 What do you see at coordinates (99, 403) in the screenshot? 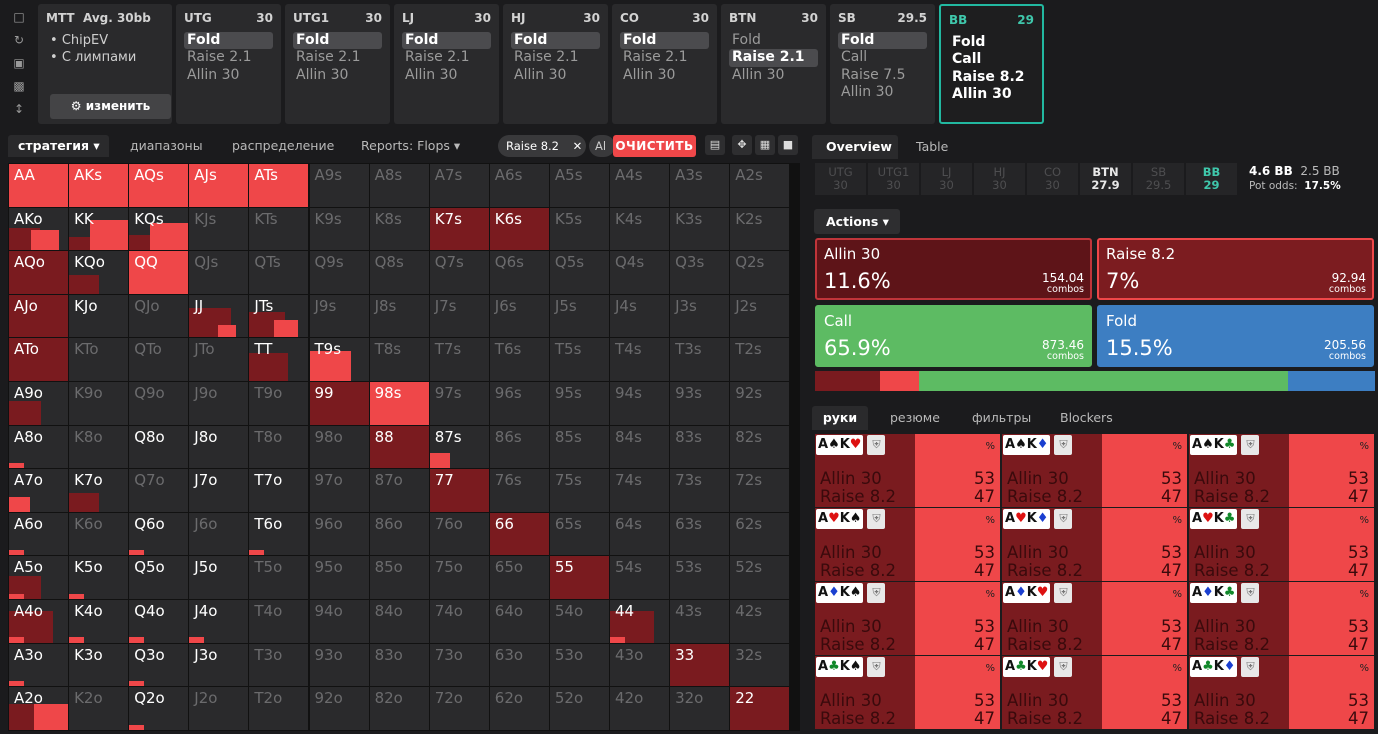
I see `hand-cell: K9o` at bounding box center [99, 403].